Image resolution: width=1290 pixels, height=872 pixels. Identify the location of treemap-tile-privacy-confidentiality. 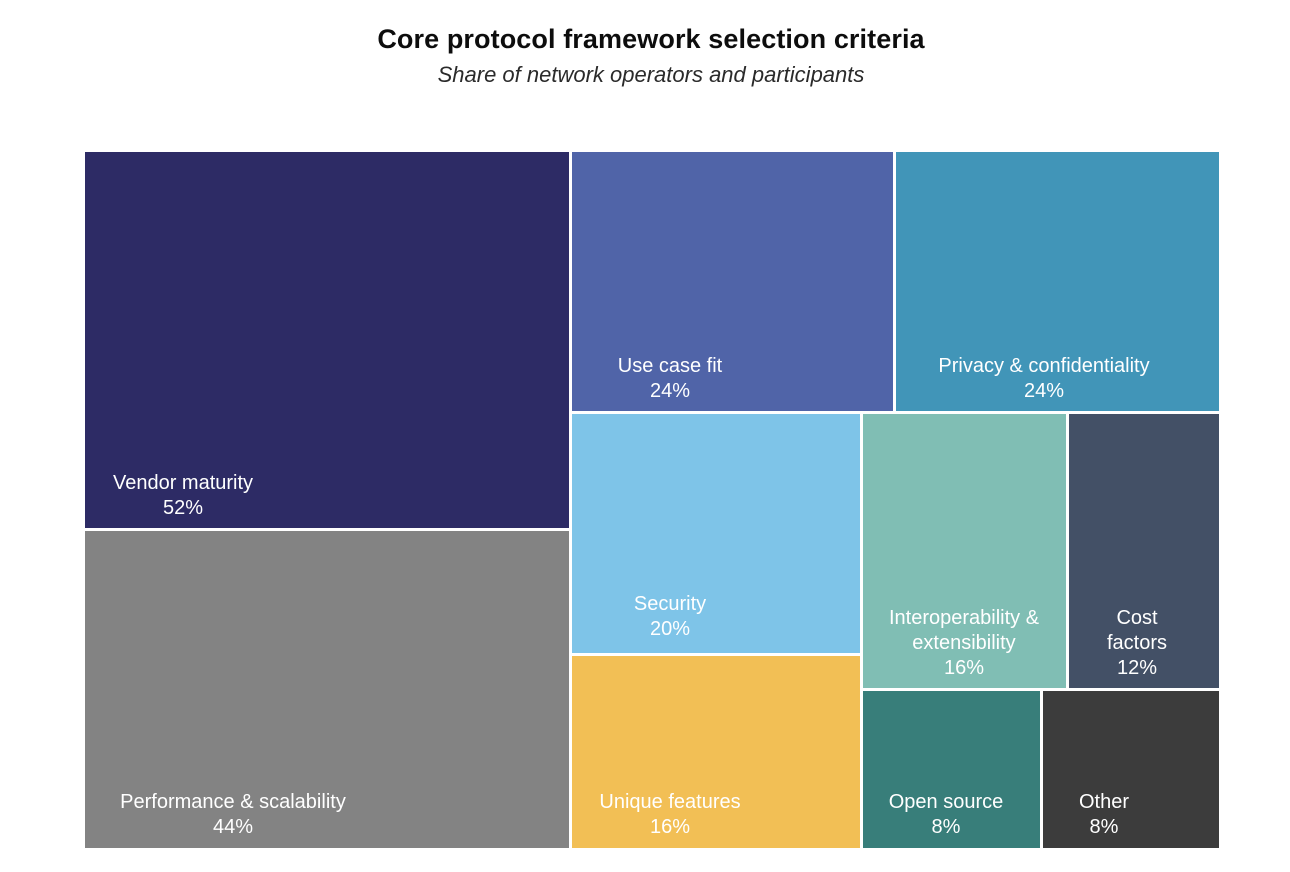
(1057, 281).